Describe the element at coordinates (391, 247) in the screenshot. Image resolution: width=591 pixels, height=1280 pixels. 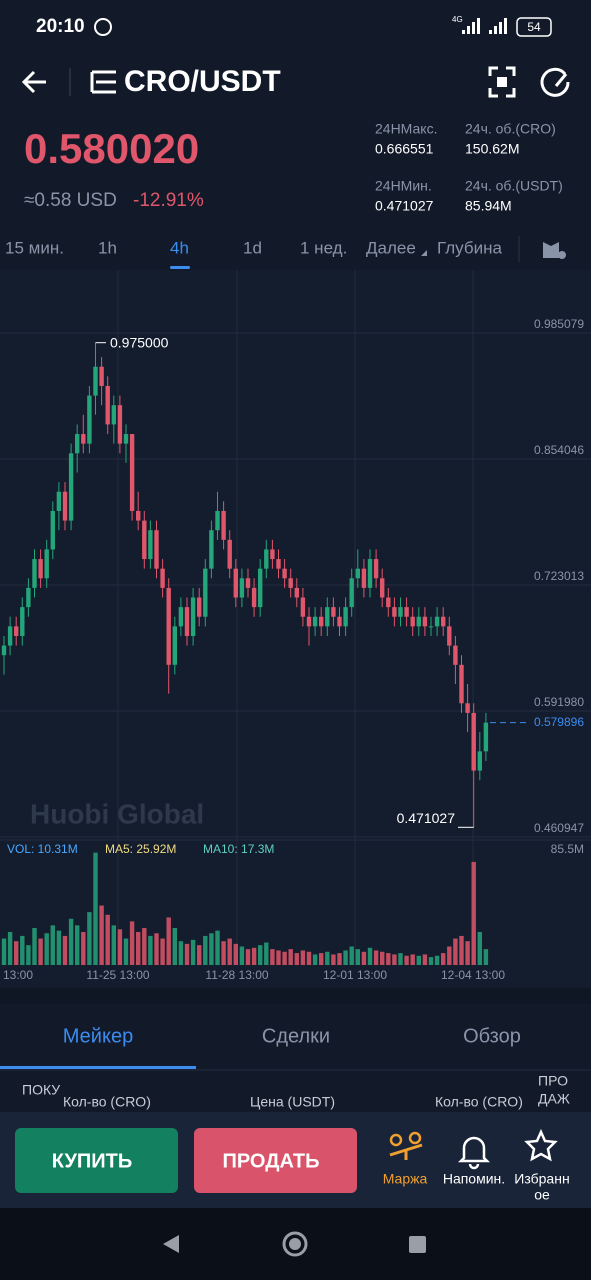
I see `more-menu: Далее` at that location.